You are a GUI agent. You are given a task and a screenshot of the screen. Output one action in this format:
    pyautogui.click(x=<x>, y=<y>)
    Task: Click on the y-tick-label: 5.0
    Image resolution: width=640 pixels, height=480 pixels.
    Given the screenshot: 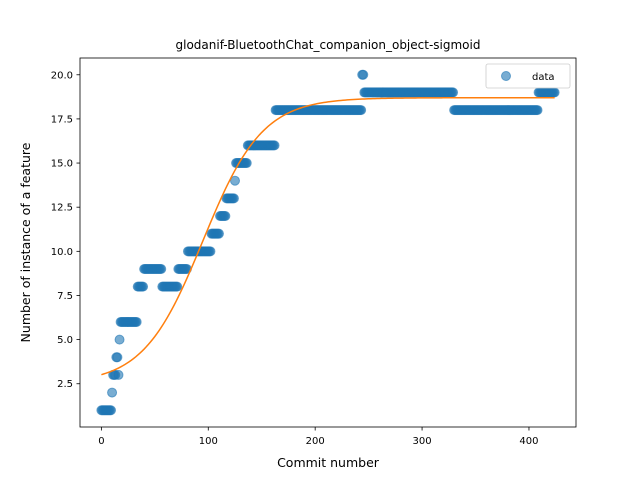 What is the action you would take?
    pyautogui.click(x=65, y=340)
    